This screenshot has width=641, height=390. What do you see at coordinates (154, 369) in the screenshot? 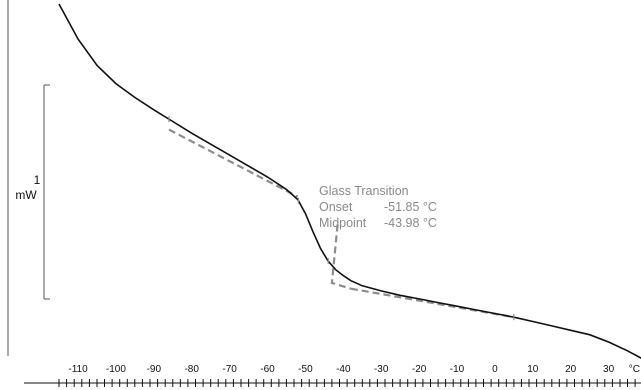
I see `x-tick-label: -90` at bounding box center [154, 369].